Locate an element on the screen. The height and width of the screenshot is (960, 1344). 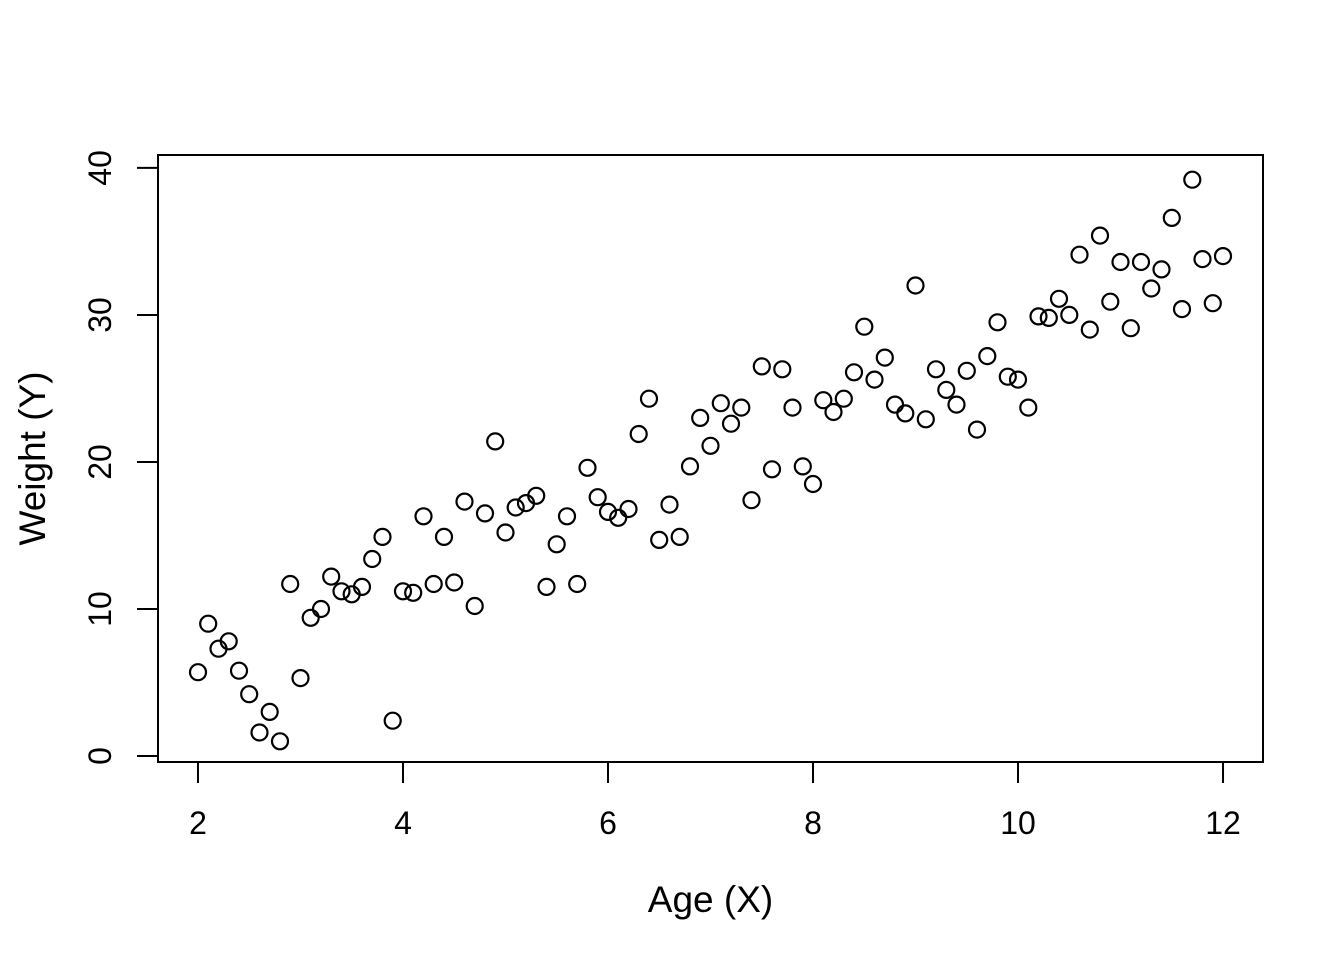
x-axis-title: Age (X) is located at coordinates (710, 899).